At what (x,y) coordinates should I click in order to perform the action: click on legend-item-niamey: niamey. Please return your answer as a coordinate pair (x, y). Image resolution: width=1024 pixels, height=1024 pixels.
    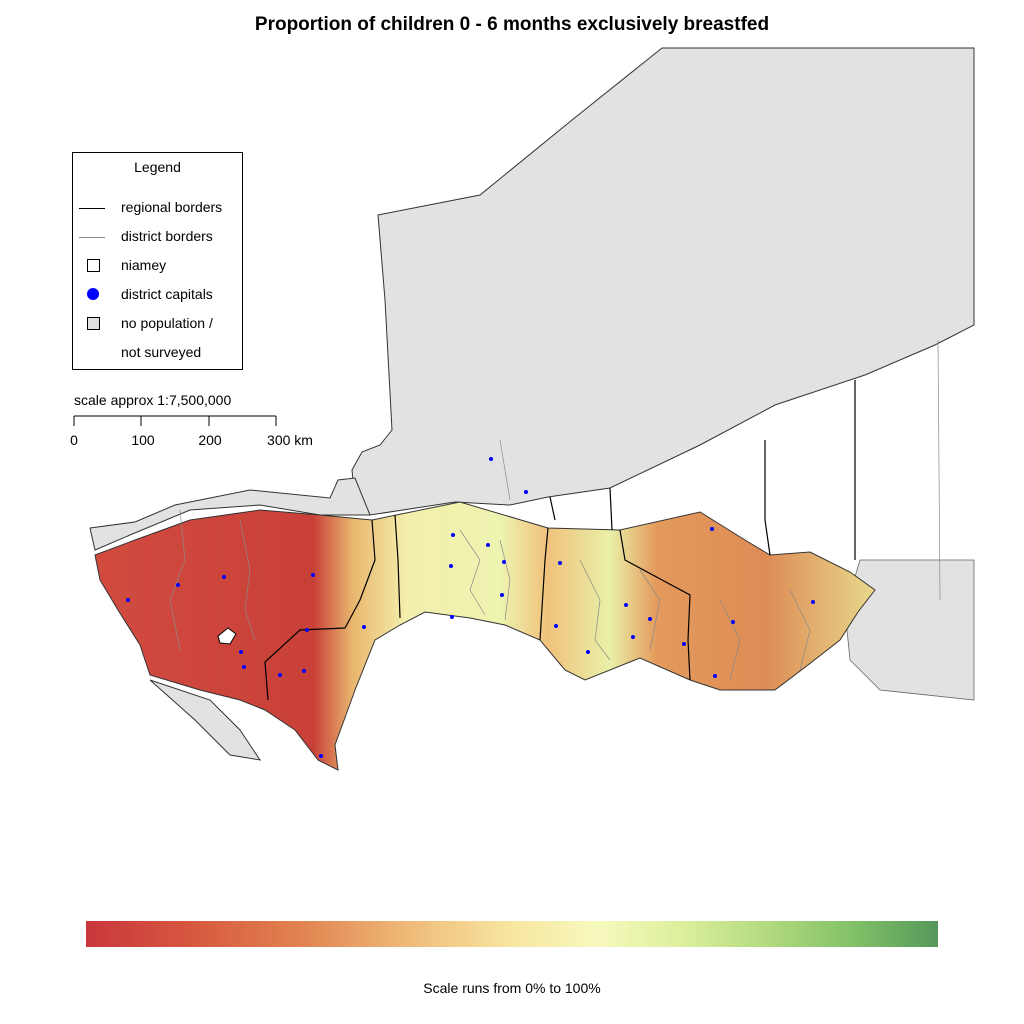
    Looking at the image, I should click on (157, 266).